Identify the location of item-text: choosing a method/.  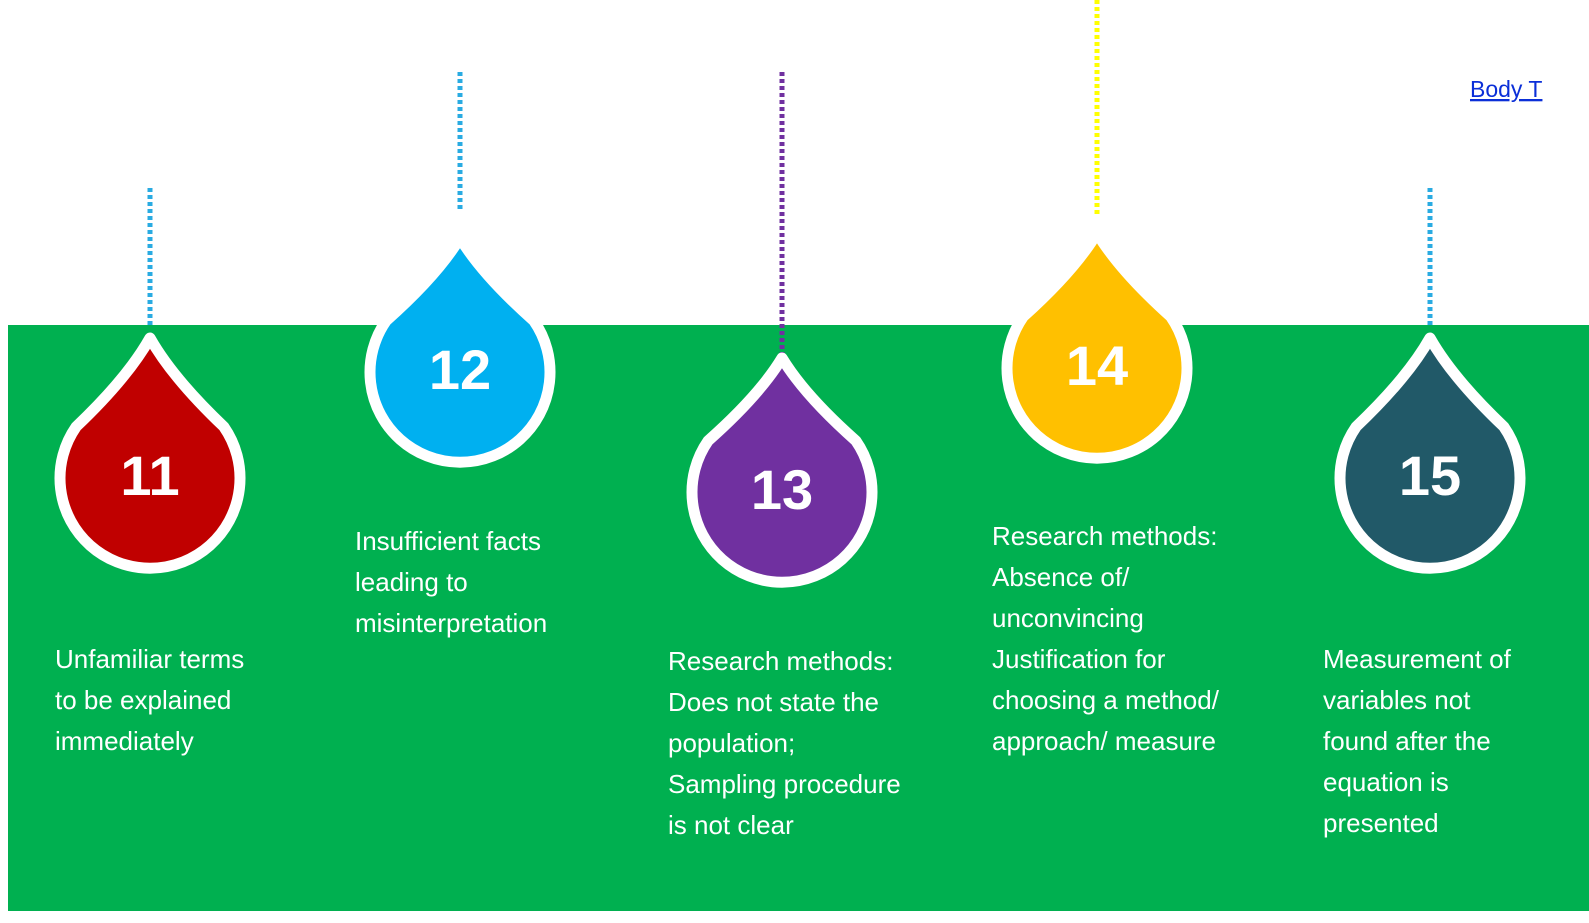
(1106, 700).